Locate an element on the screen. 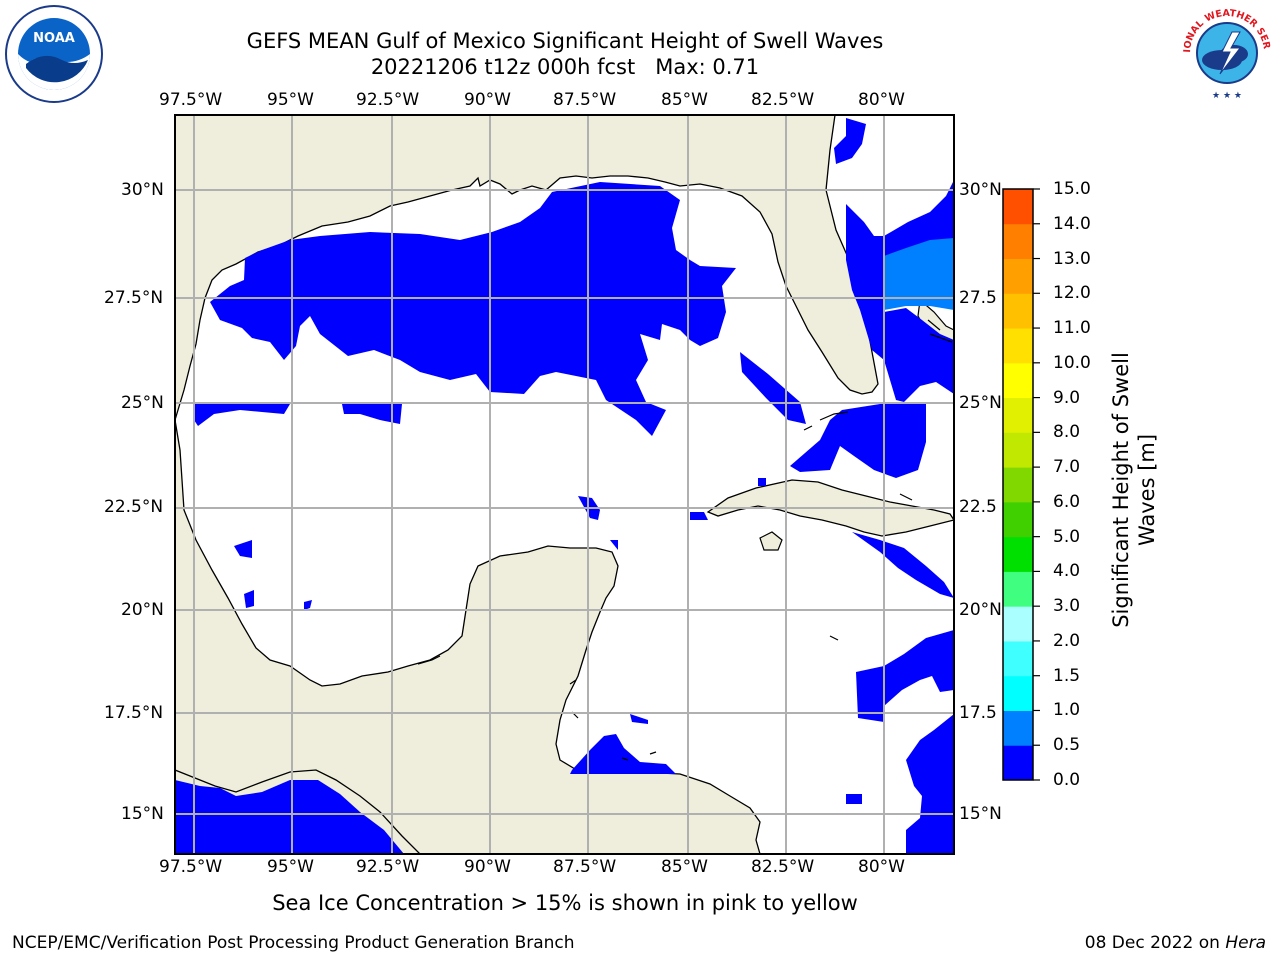 The height and width of the screenshot is (960, 1280). footer-date: 08 Dec 2022 on Hera is located at coordinates (1175, 943).